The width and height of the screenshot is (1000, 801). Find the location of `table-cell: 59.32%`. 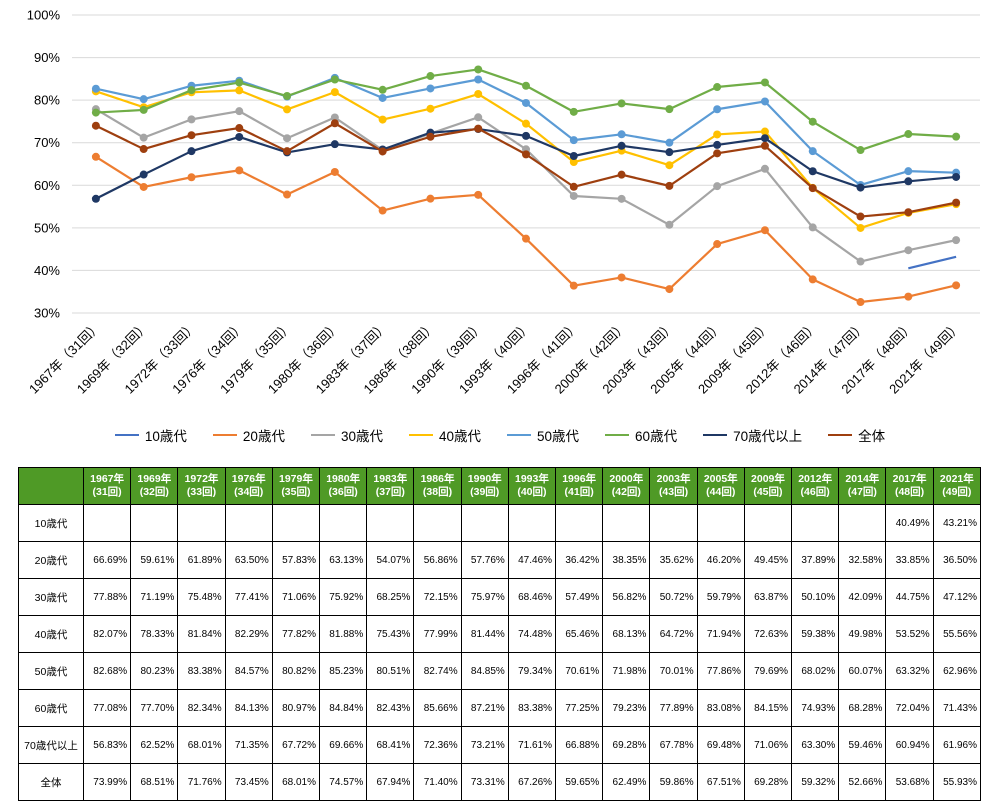

table-cell: 59.32% is located at coordinates (815, 782).